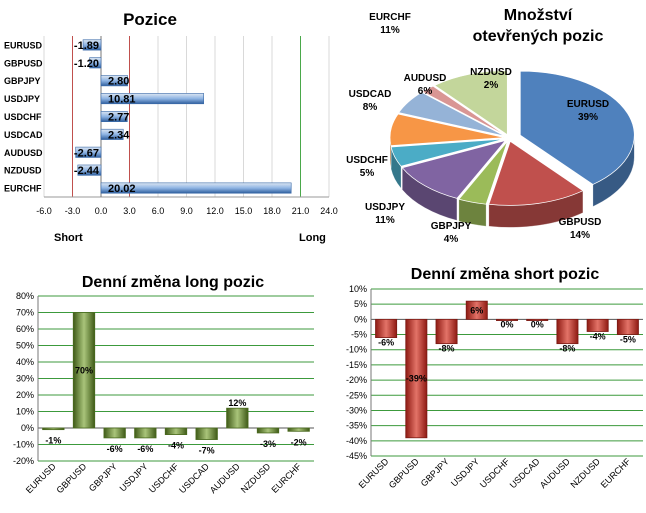 The image size is (646, 513). I want to click on short-bar-eurchf, so click(627, 326).